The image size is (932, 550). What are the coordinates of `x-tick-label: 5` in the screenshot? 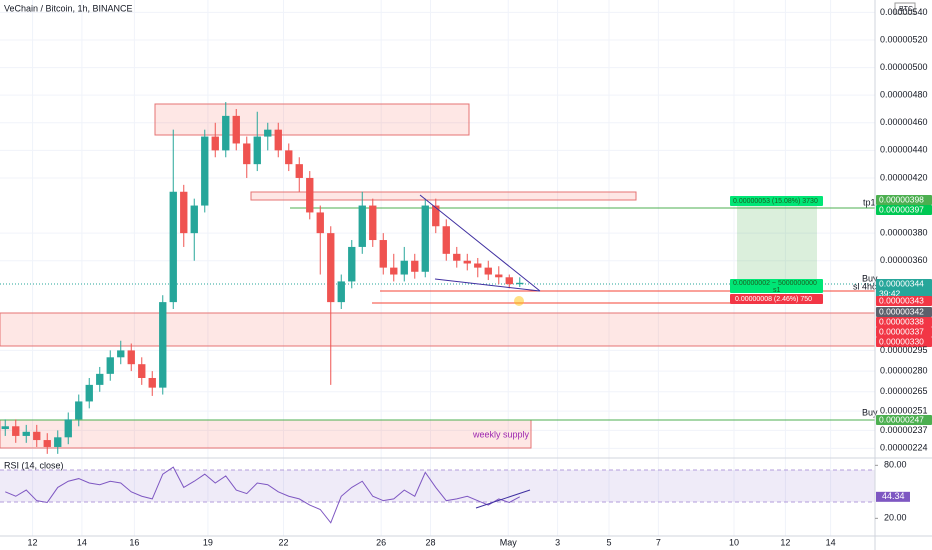 It's located at (609, 542).